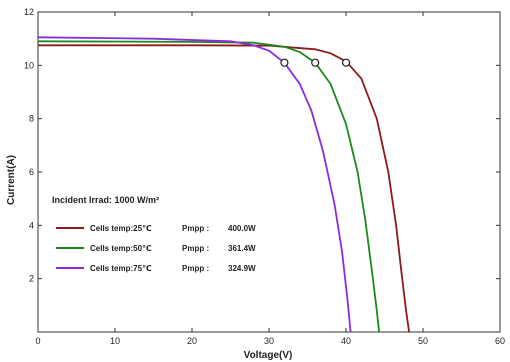 This screenshot has width=510, height=362. Describe the element at coordinates (268, 355) in the screenshot. I see `x-axis-title: Voltage(V)` at that location.